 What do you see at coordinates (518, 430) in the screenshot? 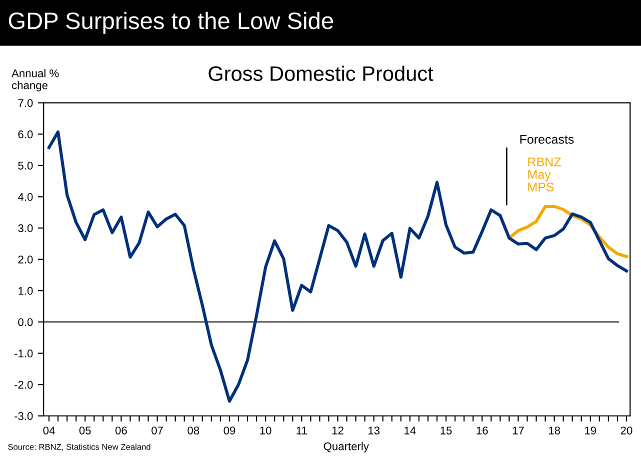
I see `x-tick-label: 17` at bounding box center [518, 430].